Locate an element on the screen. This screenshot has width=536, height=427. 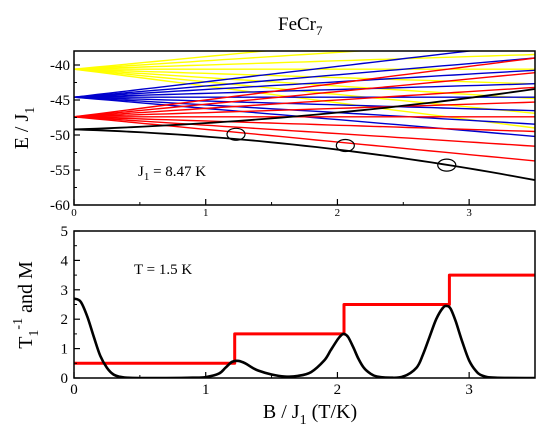
top-y-tick-label-0: -40 is located at coordinates (60, 66).